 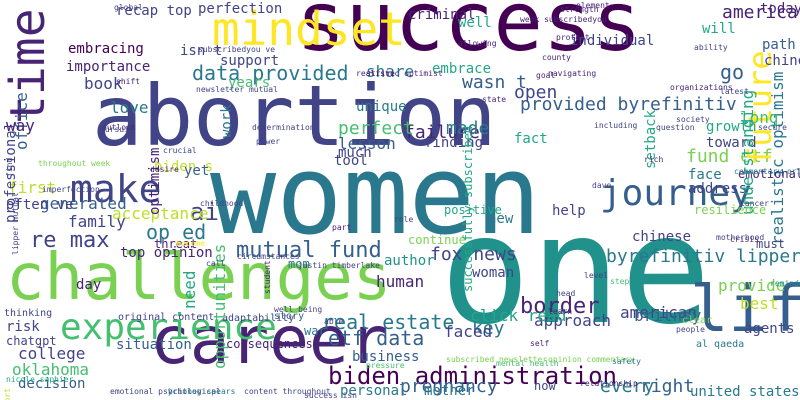 What do you see at coordinates (527, 363) in the screenshot?
I see `cloud-word-mental-health: mental health` at bounding box center [527, 363].